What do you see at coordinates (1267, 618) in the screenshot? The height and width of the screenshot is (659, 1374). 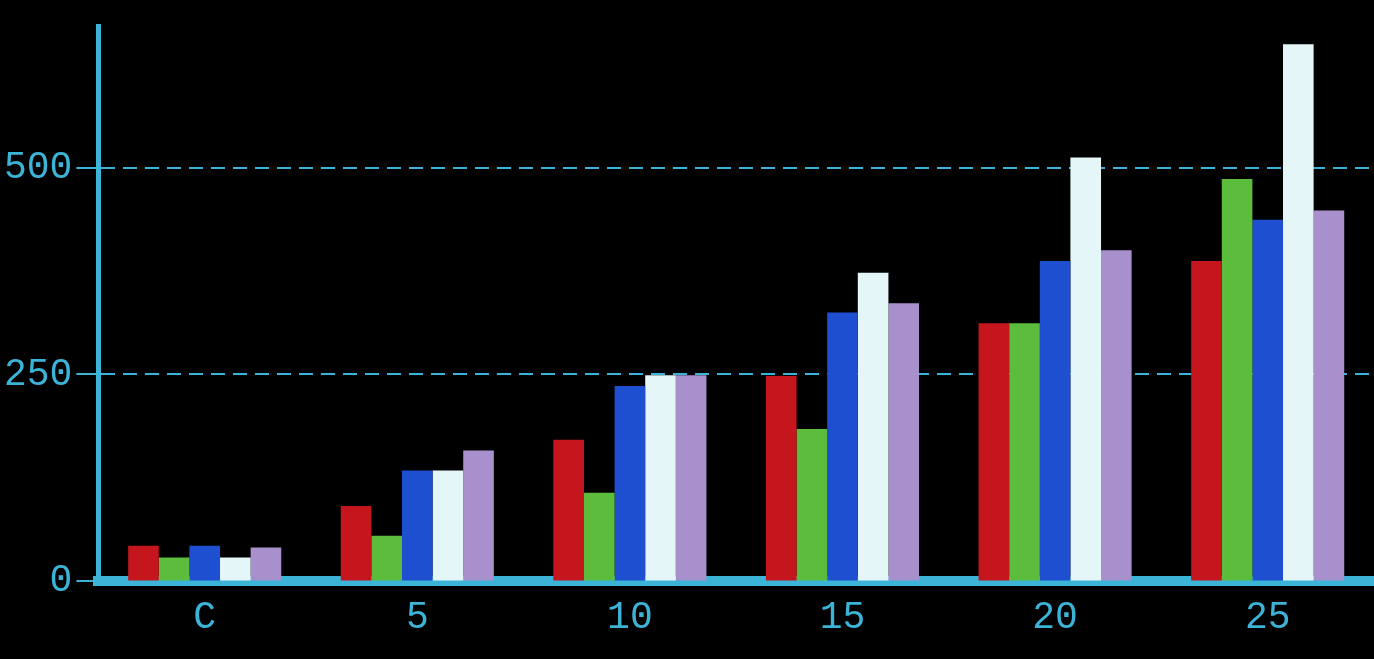 I see `x-tick-label: 25` at bounding box center [1267, 618].